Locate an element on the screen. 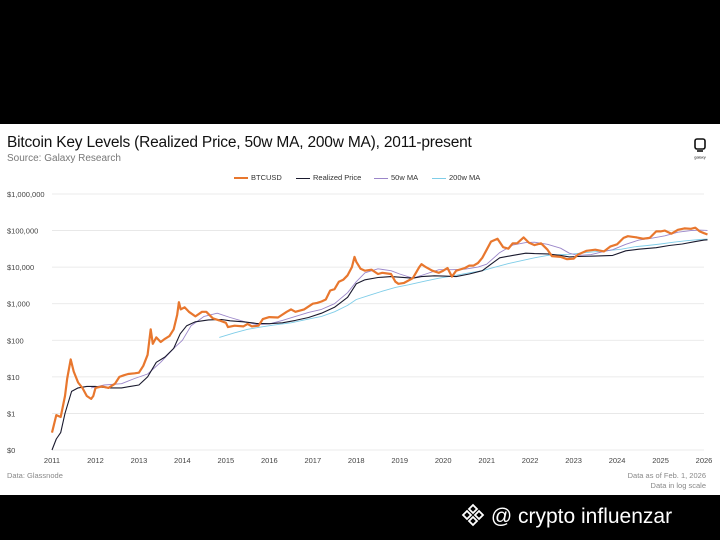 This screenshot has height=540, width=720. x-tick-label: 2022 is located at coordinates (530, 460).